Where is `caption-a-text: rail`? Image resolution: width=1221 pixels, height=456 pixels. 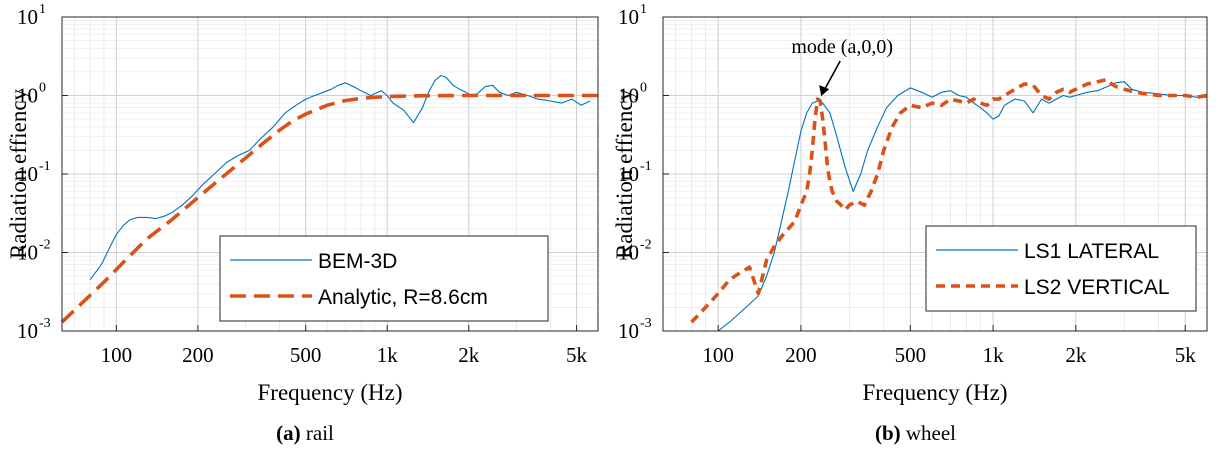 caption-a-text: rail is located at coordinates (319, 433).